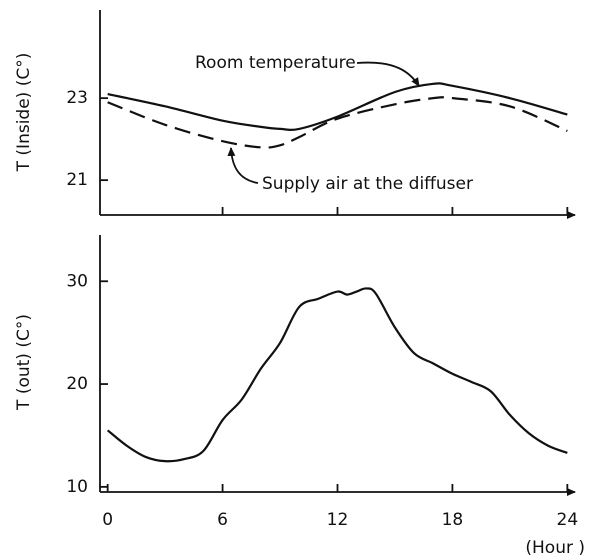 The width and height of the screenshot is (599, 557). What do you see at coordinates (367, 184) in the screenshot?
I see `annotation: Supply air at the diffuser` at bounding box center [367, 184].